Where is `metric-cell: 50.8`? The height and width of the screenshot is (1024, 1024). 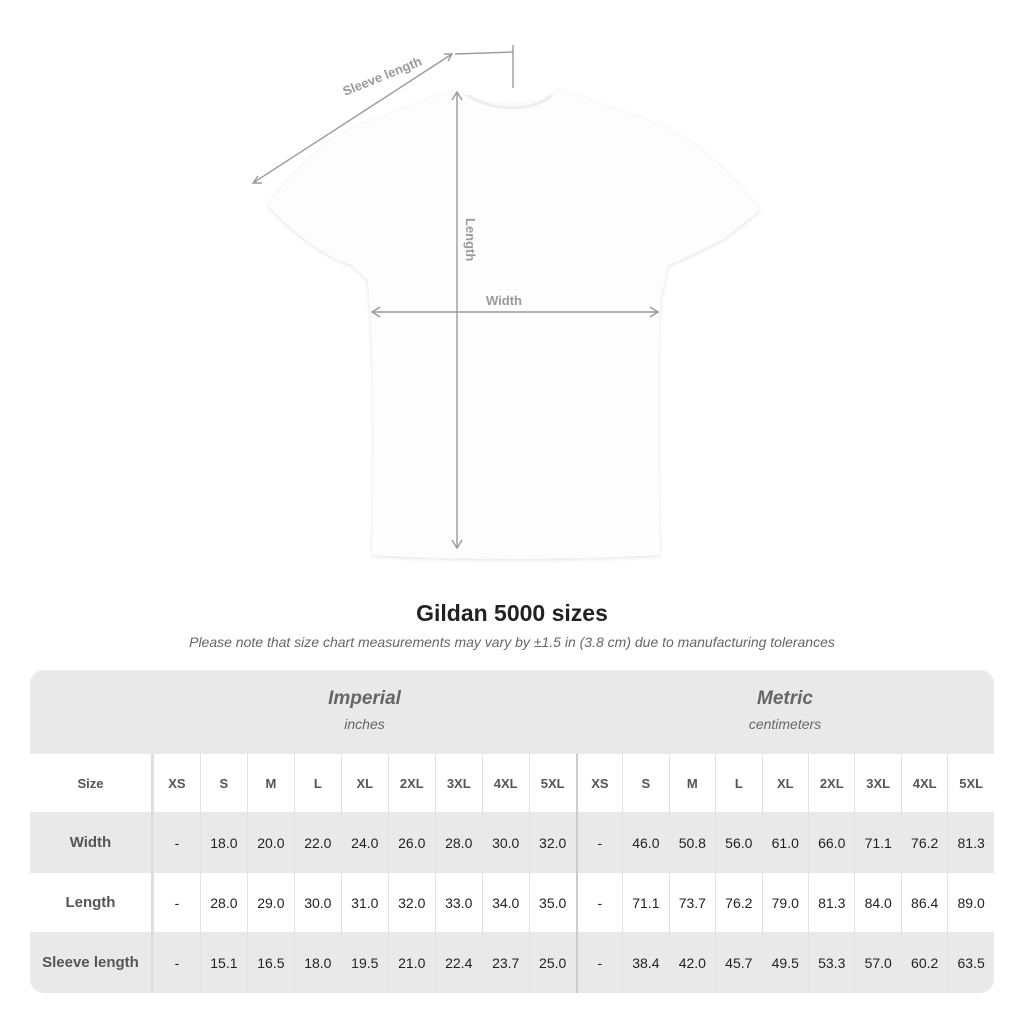 metric-cell: 50.8 is located at coordinates (691, 842).